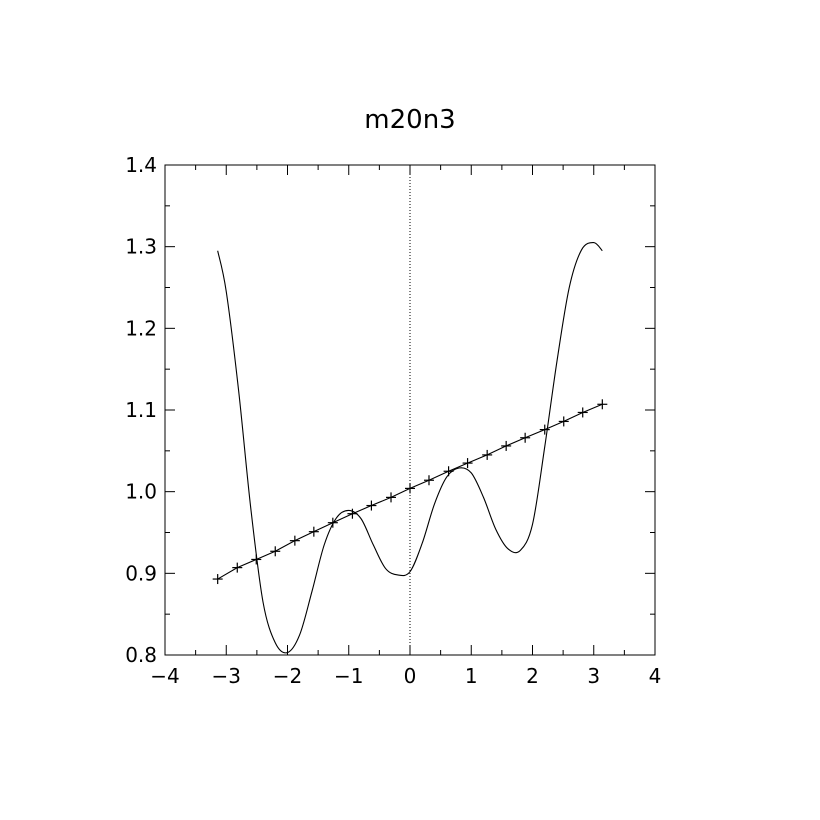 The height and width of the screenshot is (820, 820). I want to click on y-tick-label: 1.0, so click(141, 492).